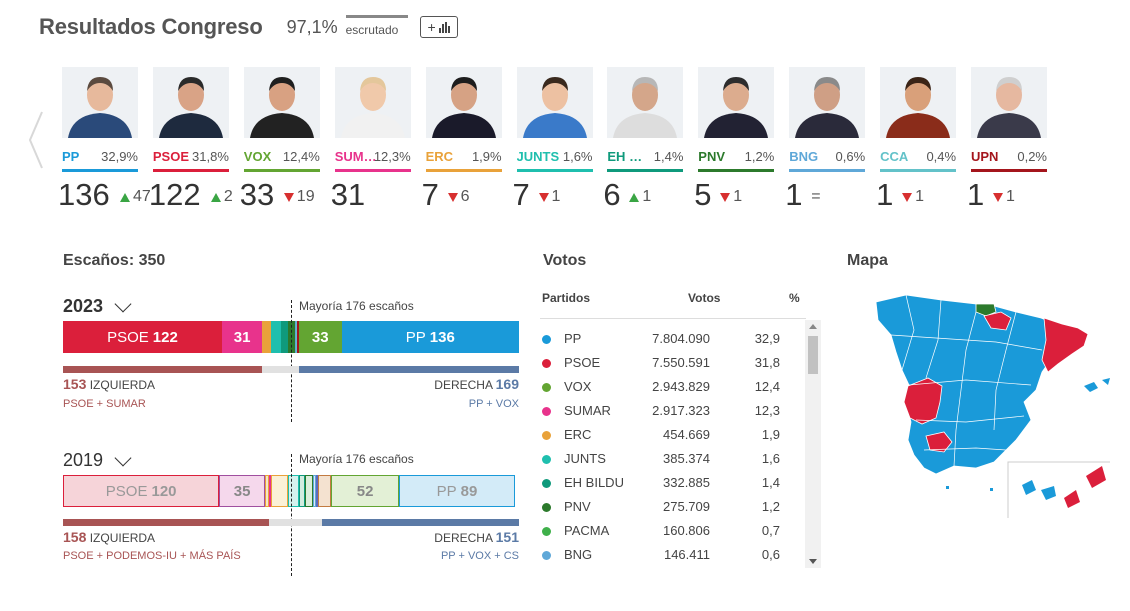 This screenshot has height=611, width=1130. I want to click on party-card-pp: PP 32,9% 136 47, so click(104, 142).